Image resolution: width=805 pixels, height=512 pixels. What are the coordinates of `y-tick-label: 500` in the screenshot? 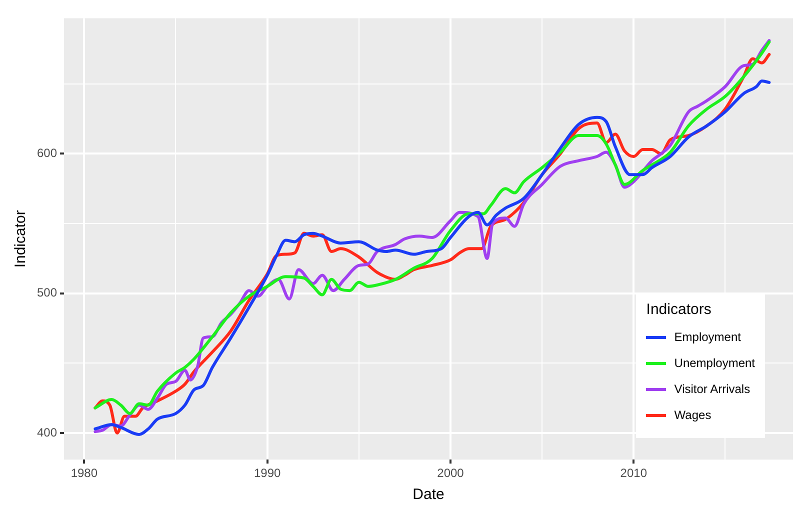 It's located at (47, 293).